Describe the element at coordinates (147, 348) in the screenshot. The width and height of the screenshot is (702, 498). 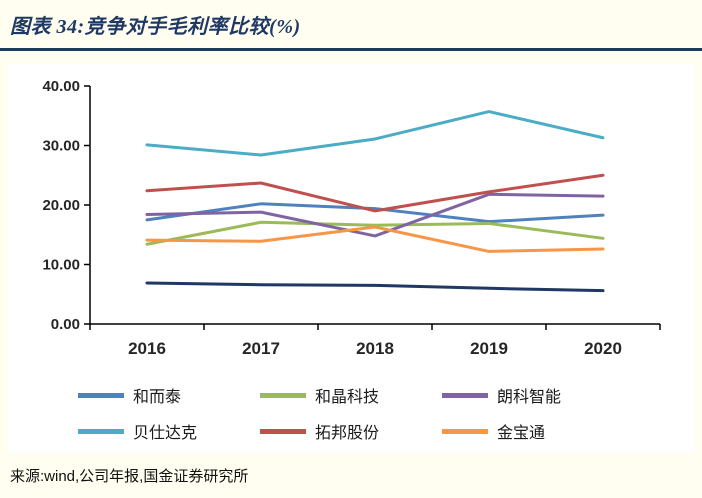
I see `x-tick-label: 2016` at that location.